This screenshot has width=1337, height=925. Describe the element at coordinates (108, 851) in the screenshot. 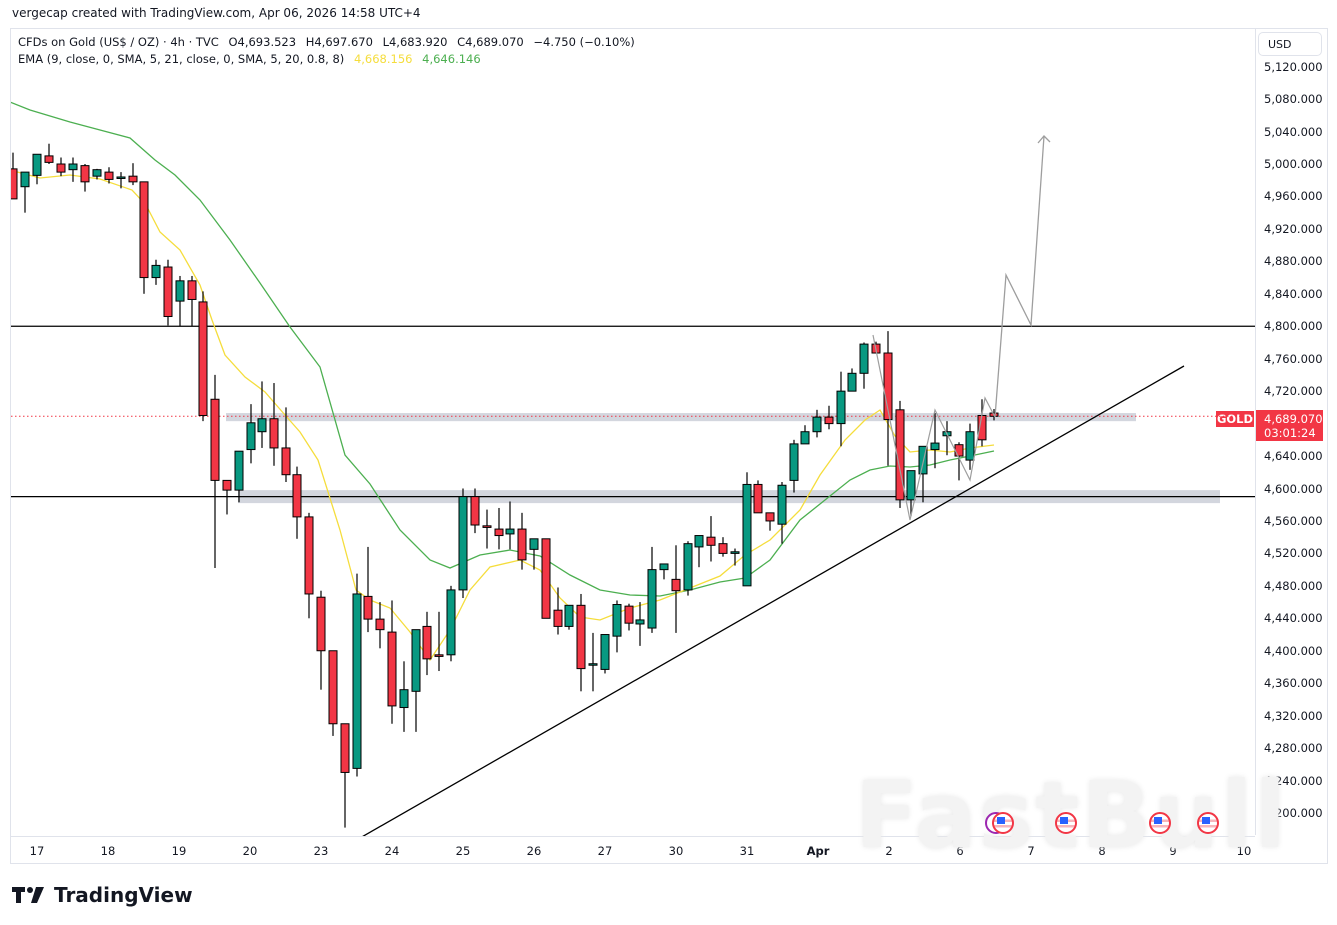

I see `time-tick: 18` at that location.